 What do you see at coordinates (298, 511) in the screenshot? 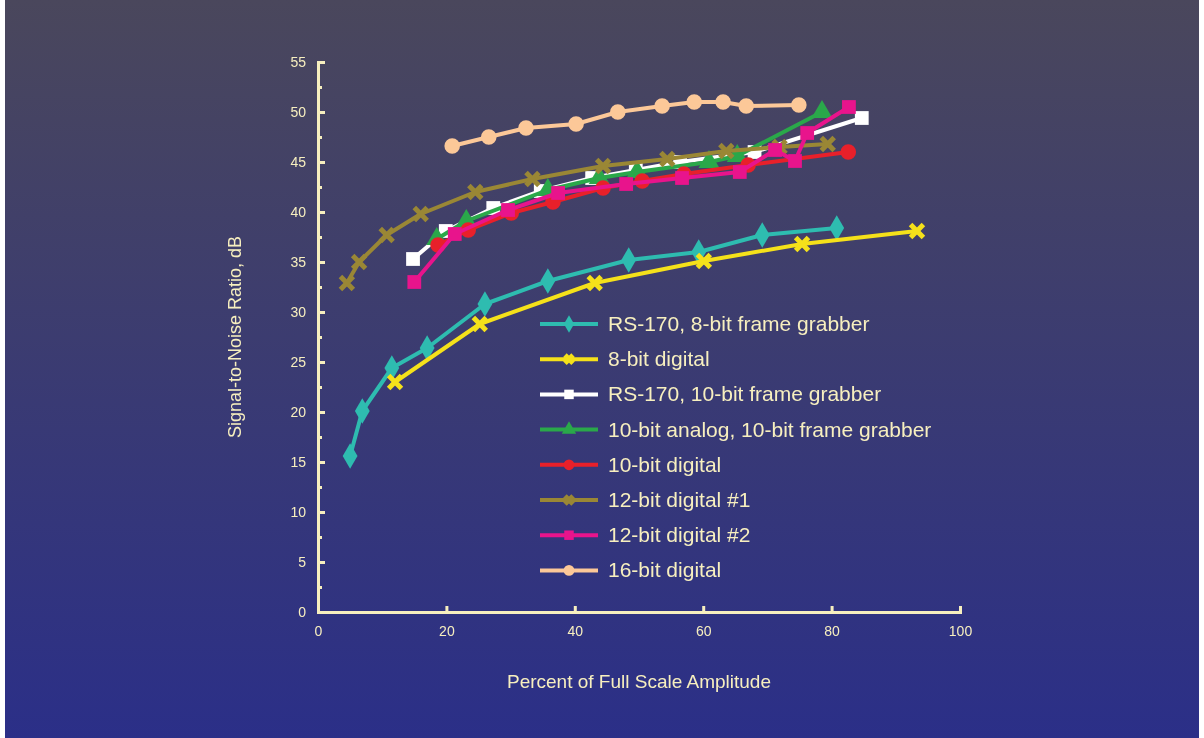
I see `y-tick-label: 10` at bounding box center [298, 511].